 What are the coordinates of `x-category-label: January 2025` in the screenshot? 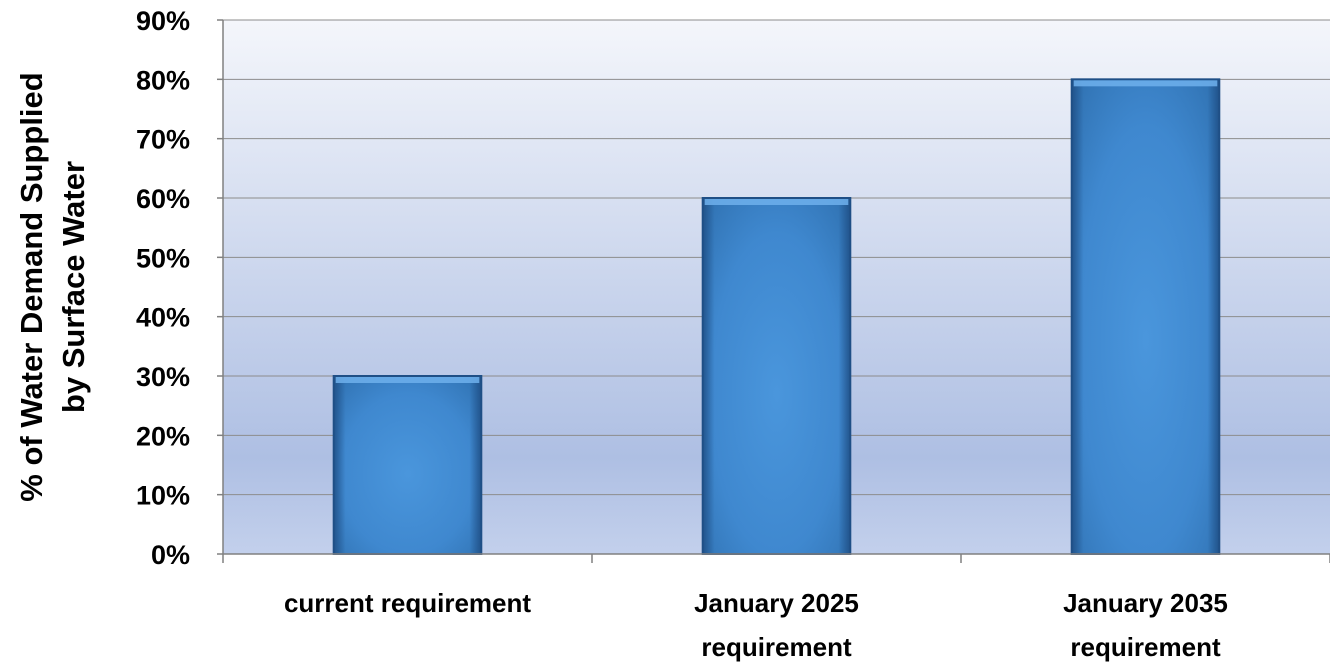 It's located at (776, 603).